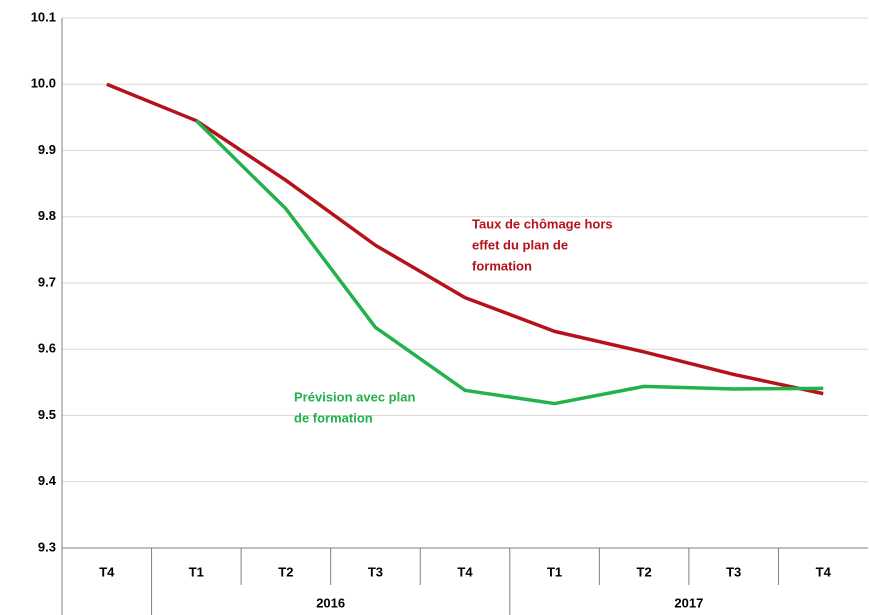 The width and height of the screenshot is (869, 615). Describe the element at coordinates (47, 348) in the screenshot. I see `y-tick-label: 9.6` at that location.